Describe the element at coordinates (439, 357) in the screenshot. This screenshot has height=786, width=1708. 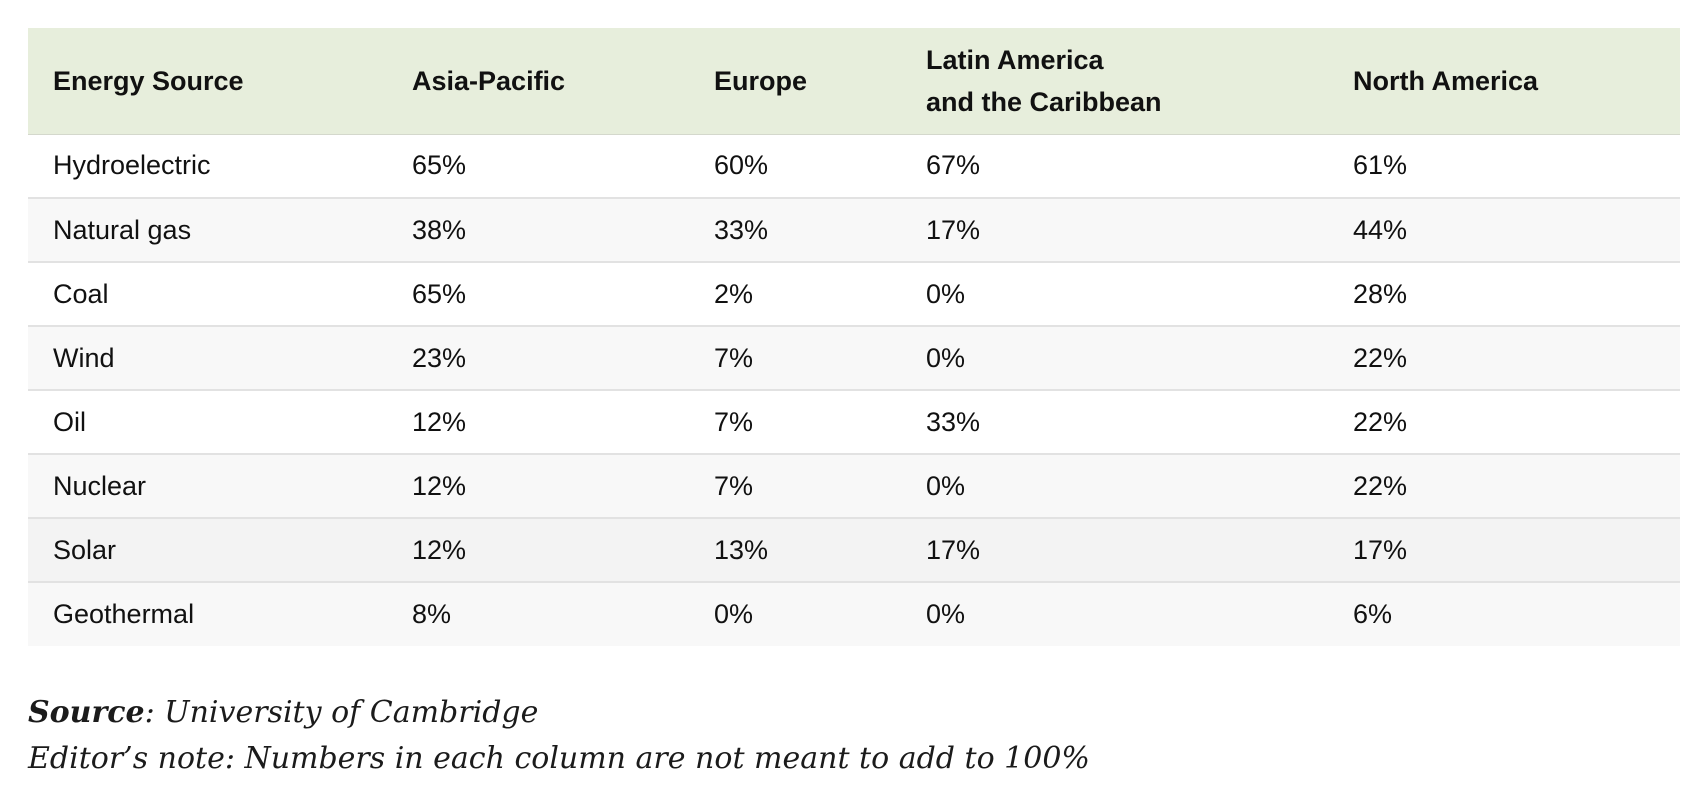
I see `cell-asia-pacific: 23%` at that location.